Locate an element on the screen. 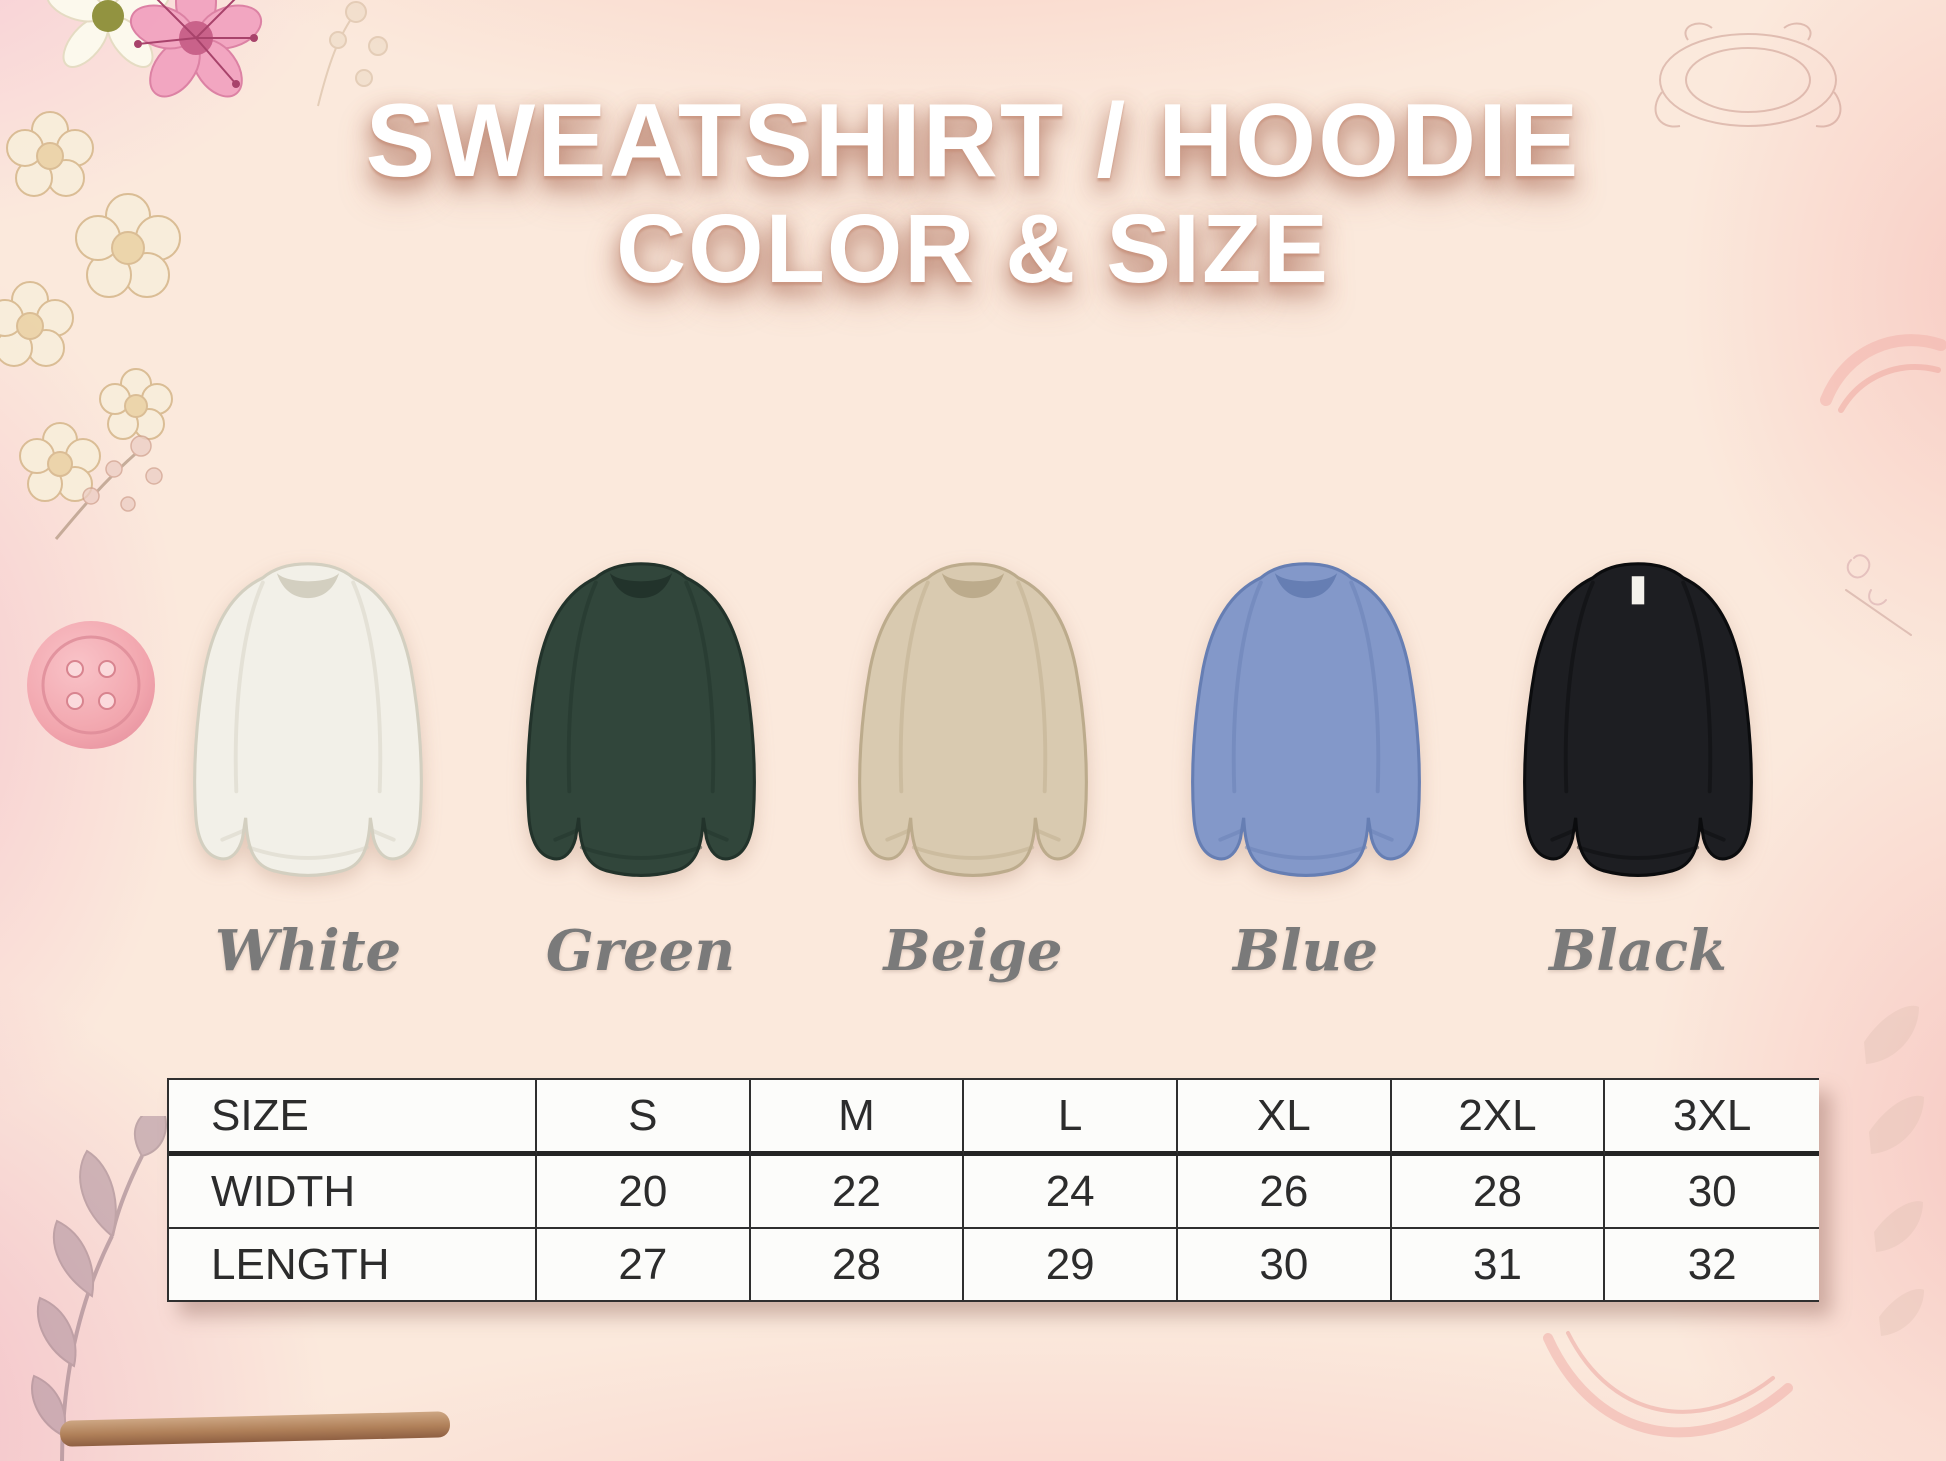  size-table-cell: 32 is located at coordinates (1712, 1264).